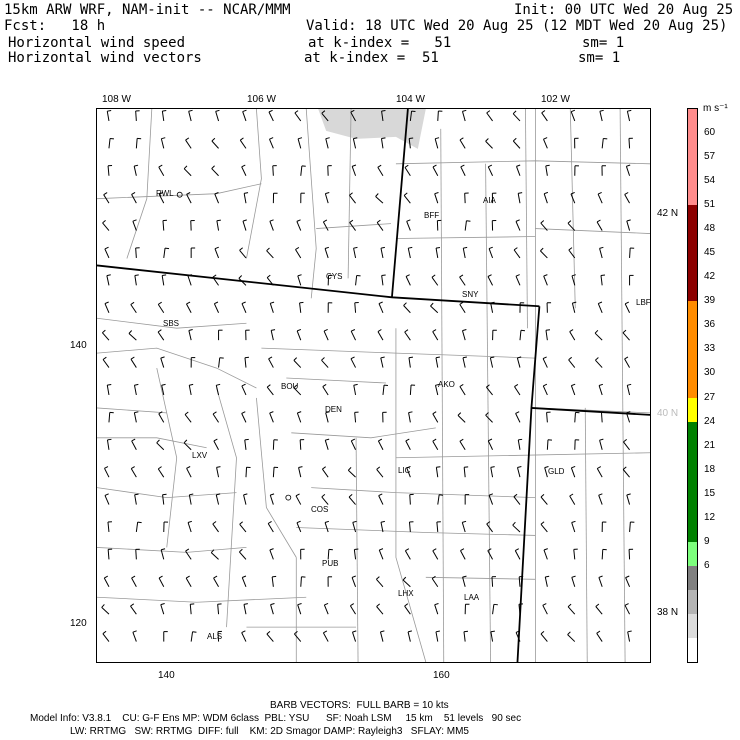 The height and width of the screenshot is (740, 740). What do you see at coordinates (624, 10) in the screenshot?
I see `init-time: Init: 00 UTC Wed 20 Aug 25` at bounding box center [624, 10].